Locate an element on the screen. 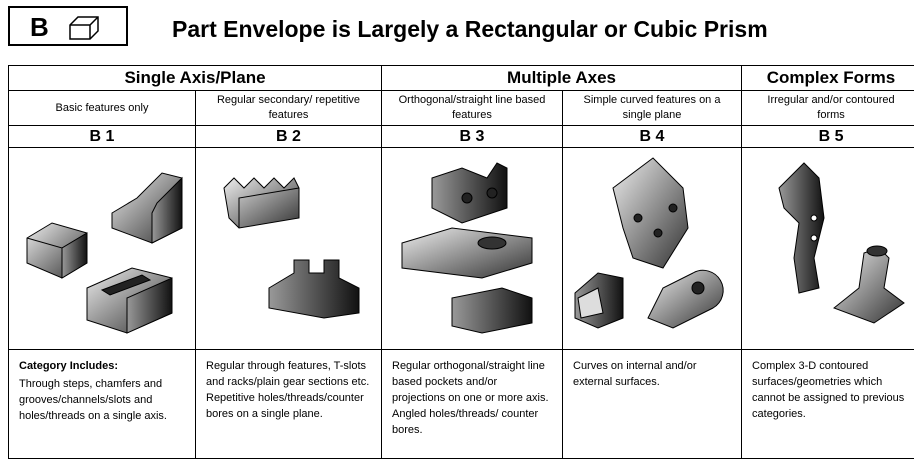 This screenshot has height=459, width=914. description: Regular secondary/ repetitive features is located at coordinates (288, 108).